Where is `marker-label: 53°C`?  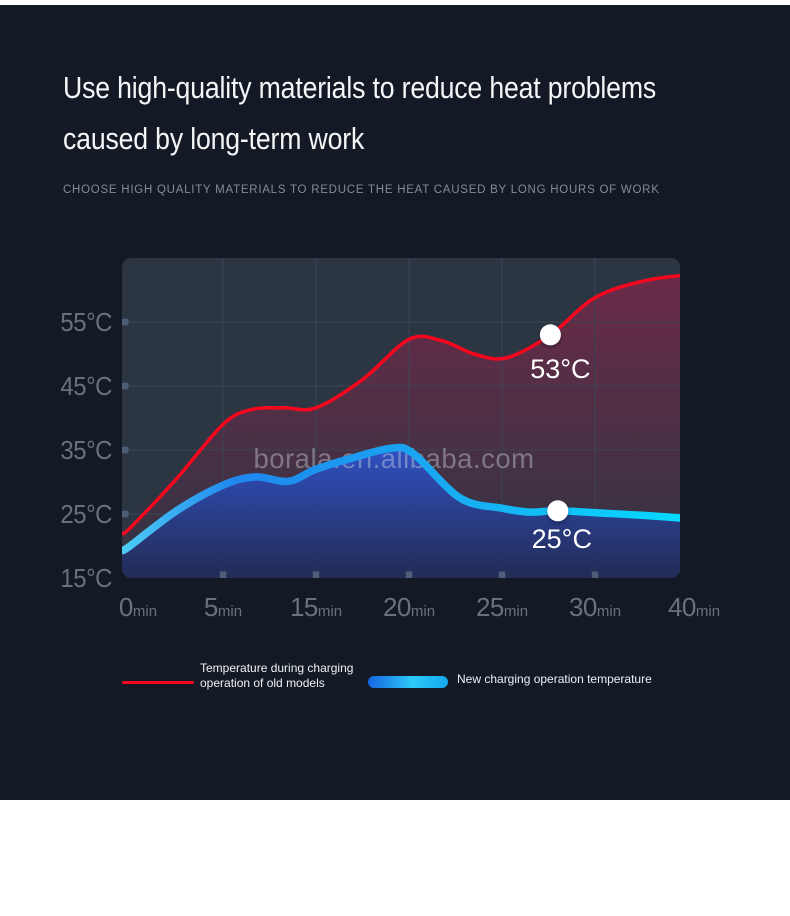 marker-label: 53°C is located at coordinates (560, 369).